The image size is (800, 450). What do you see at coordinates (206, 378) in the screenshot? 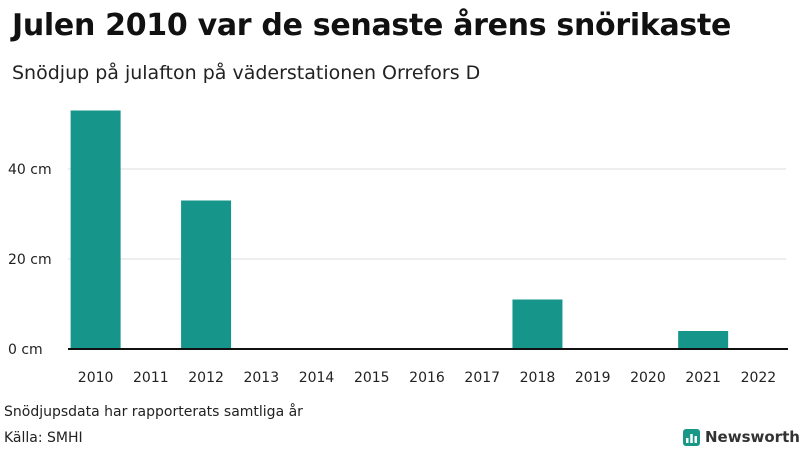
I see `x-tick-label: 2012` at bounding box center [206, 378].